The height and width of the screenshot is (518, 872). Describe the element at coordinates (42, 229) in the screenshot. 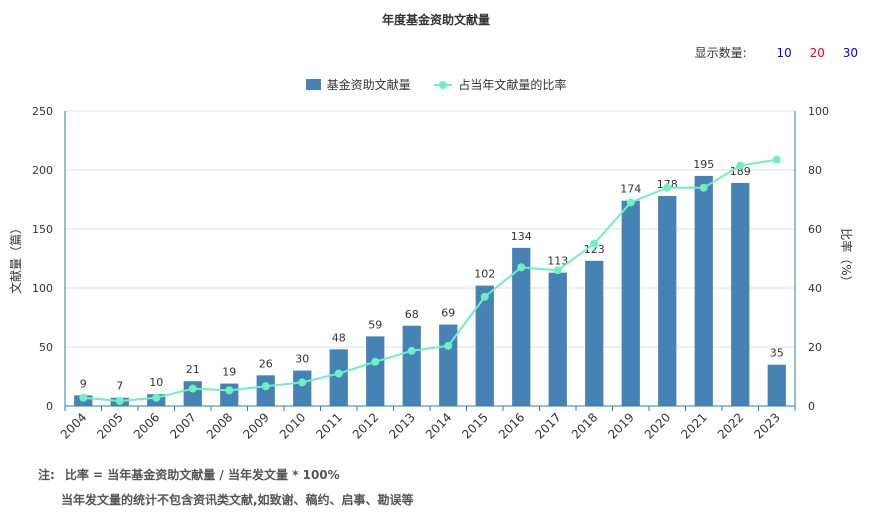

I see `y-tick-label-left: 150` at that location.